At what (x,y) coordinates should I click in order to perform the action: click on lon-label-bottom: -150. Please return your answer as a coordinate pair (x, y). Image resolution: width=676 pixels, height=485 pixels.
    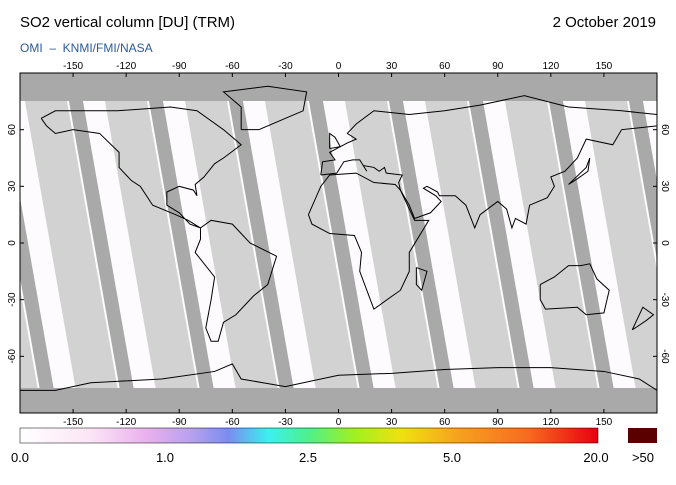
    Looking at the image, I should click on (73, 422).